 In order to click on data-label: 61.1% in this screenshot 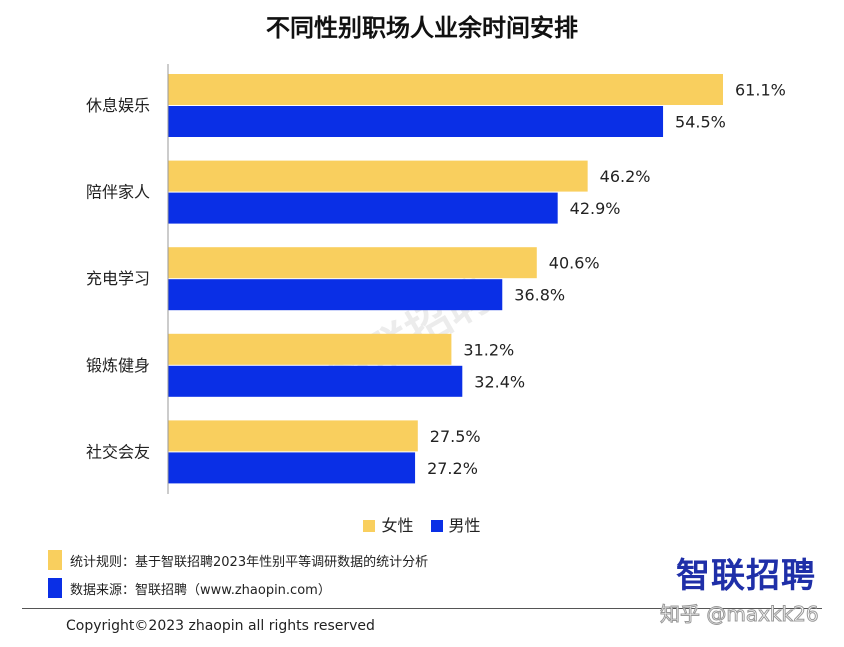, I will do `click(760, 90)`.